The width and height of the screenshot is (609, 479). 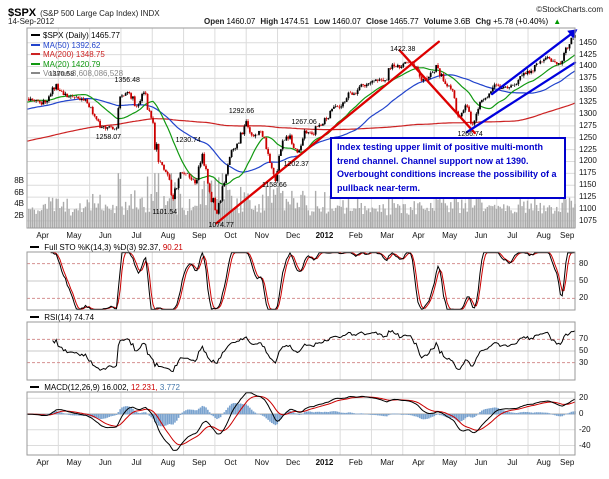 What do you see at coordinates (57, 45) in the screenshot?
I see `legend-label: MA(50)` at bounding box center [57, 45].